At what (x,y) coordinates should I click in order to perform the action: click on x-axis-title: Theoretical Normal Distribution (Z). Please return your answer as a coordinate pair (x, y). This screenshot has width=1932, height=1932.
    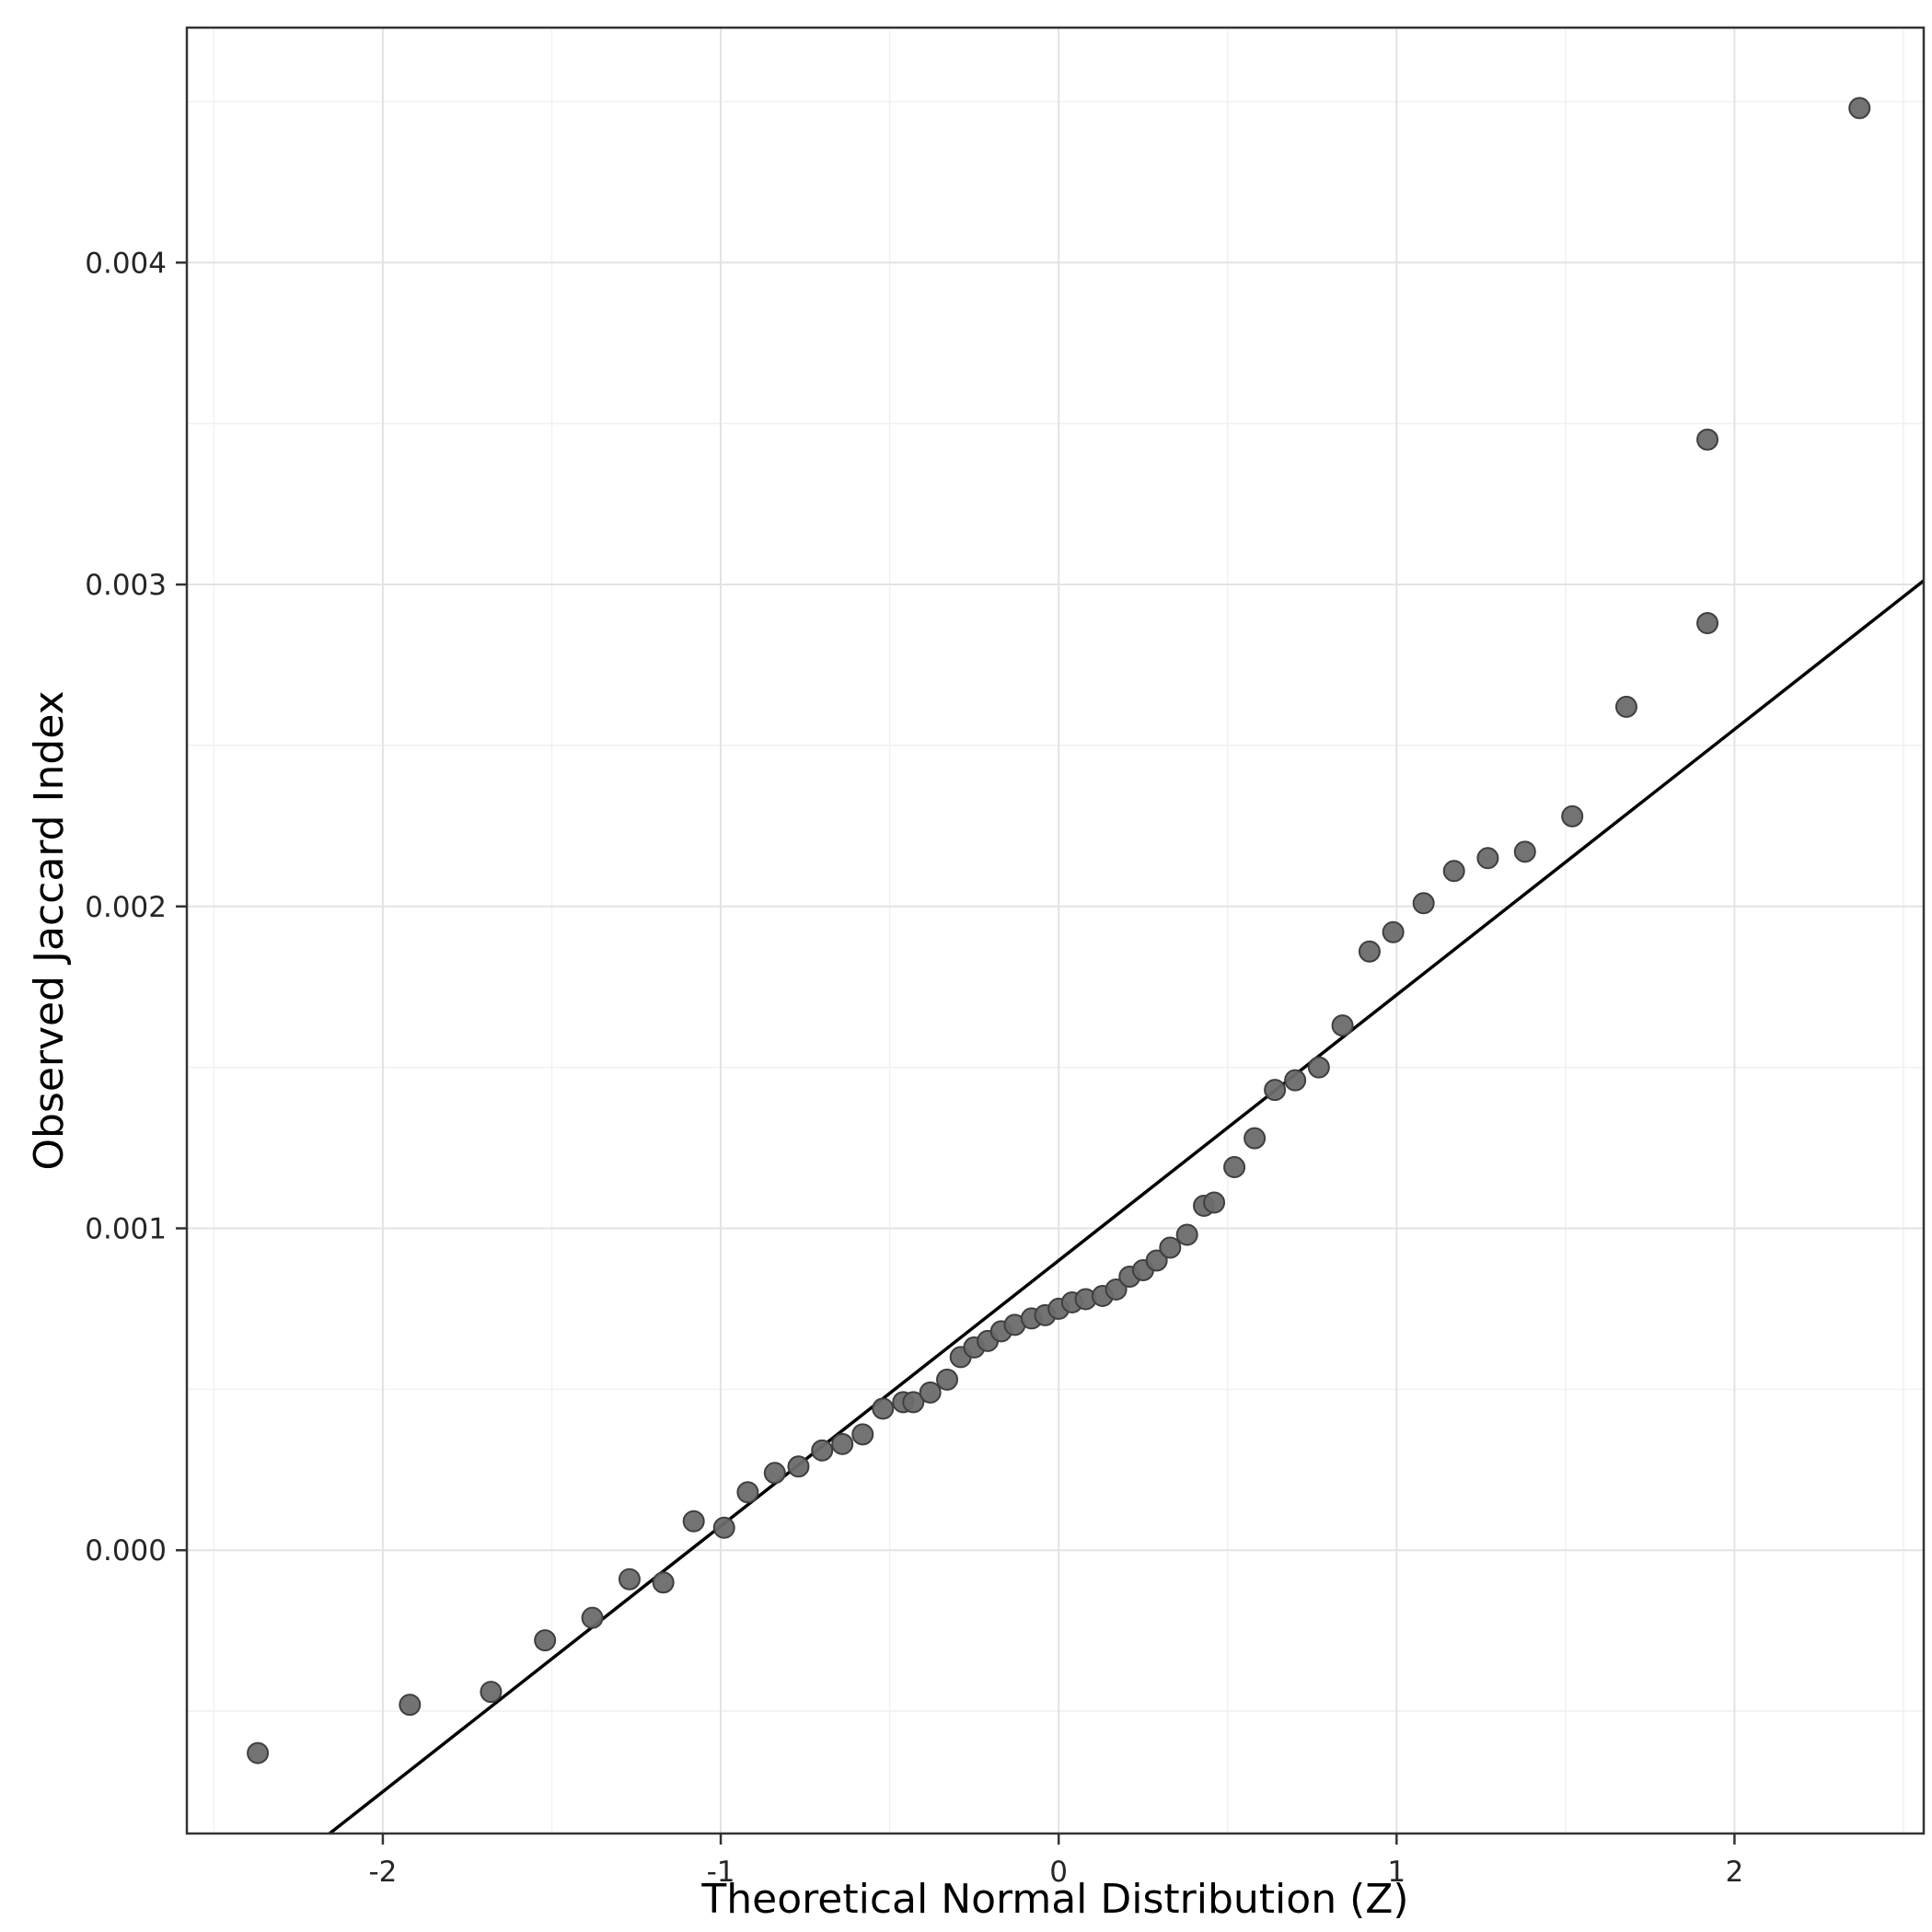
    Looking at the image, I should click on (1055, 1900).